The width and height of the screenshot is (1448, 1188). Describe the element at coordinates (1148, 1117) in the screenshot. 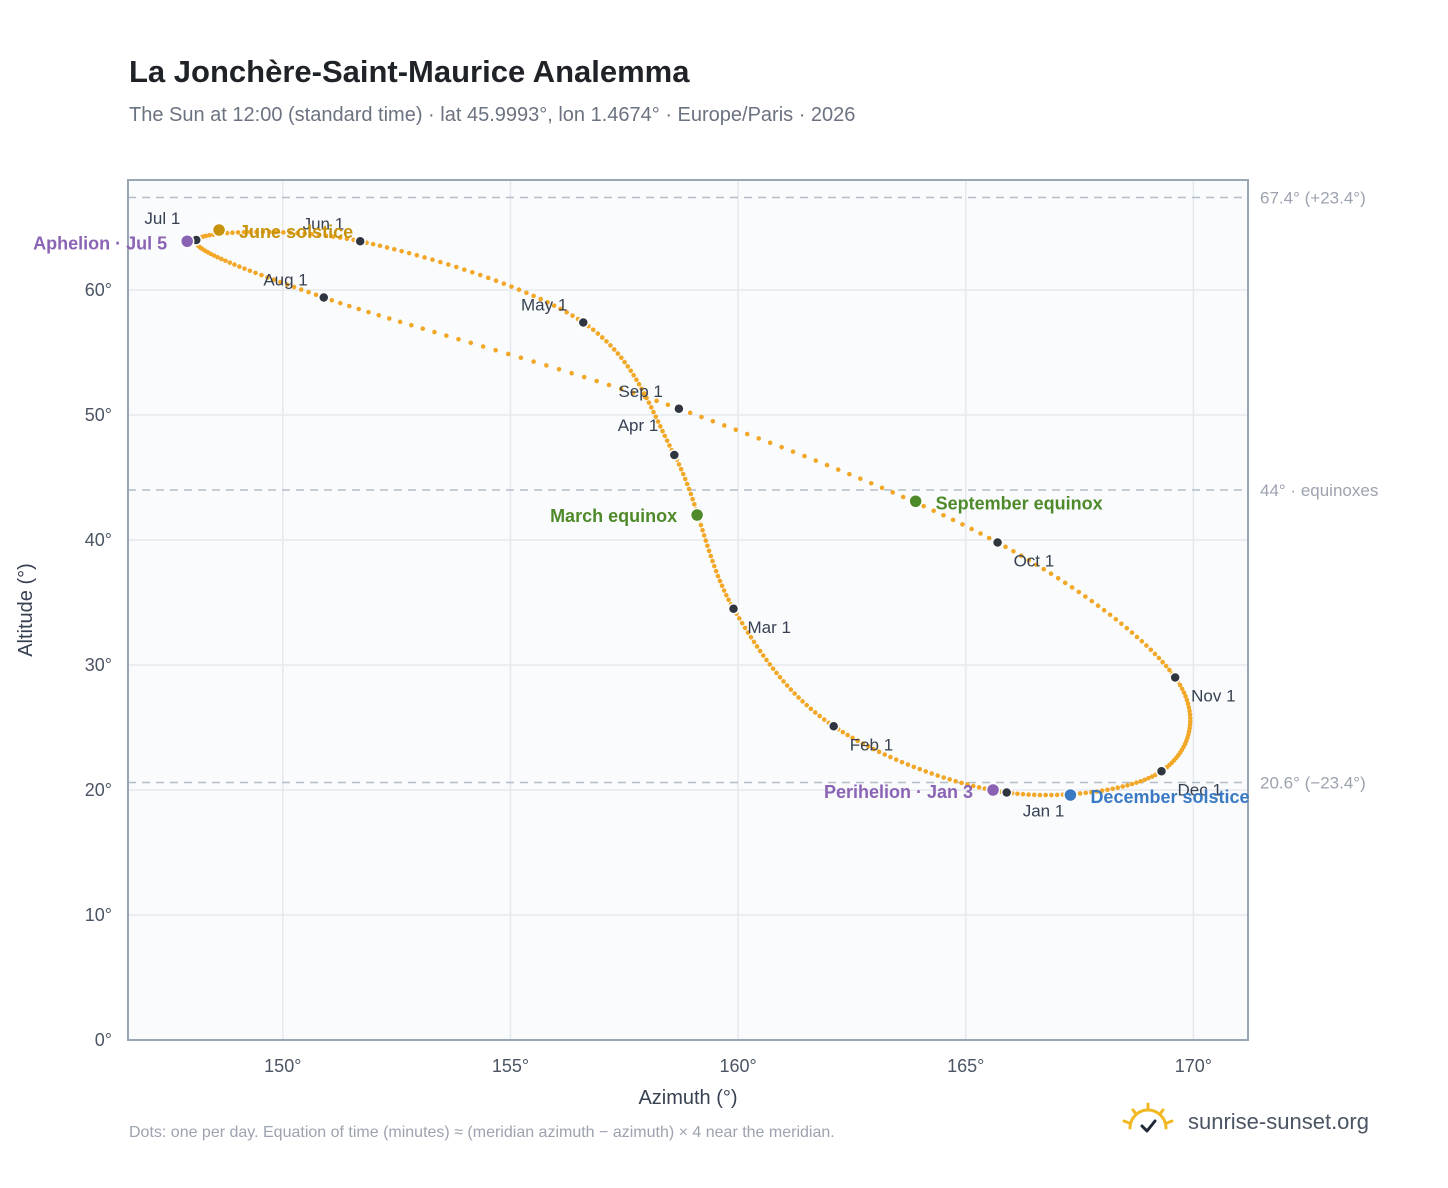

I see `sun-check-icon` at that location.